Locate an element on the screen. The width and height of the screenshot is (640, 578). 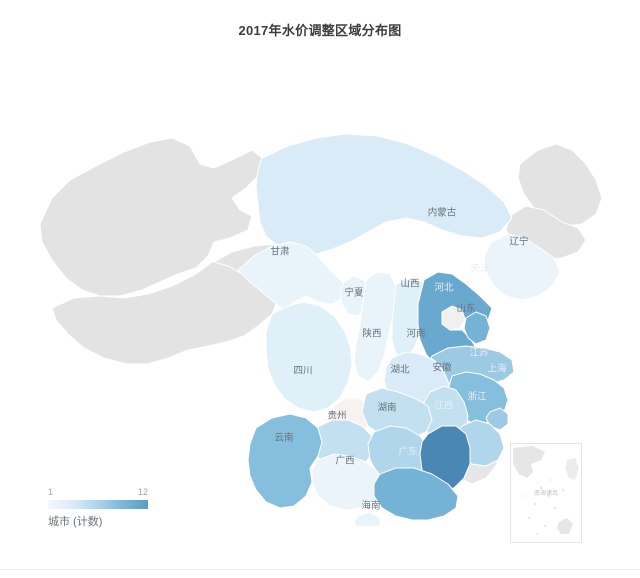
region-sichuan is located at coordinates (309, 357).